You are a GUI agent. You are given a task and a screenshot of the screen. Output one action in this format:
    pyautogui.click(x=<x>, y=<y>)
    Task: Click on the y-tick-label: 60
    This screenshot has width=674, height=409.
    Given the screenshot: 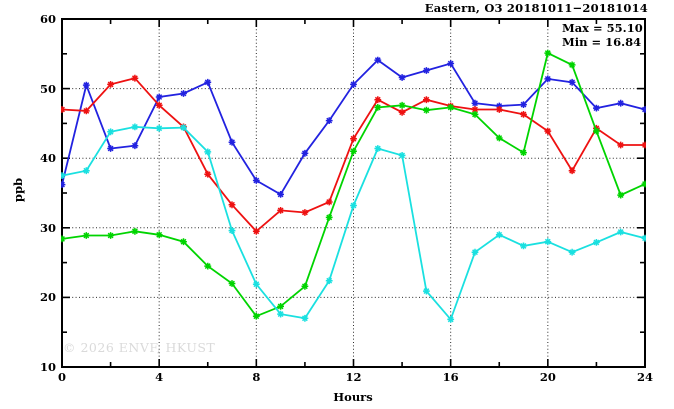 What is the action you would take?
    pyautogui.click(x=47, y=19)
    